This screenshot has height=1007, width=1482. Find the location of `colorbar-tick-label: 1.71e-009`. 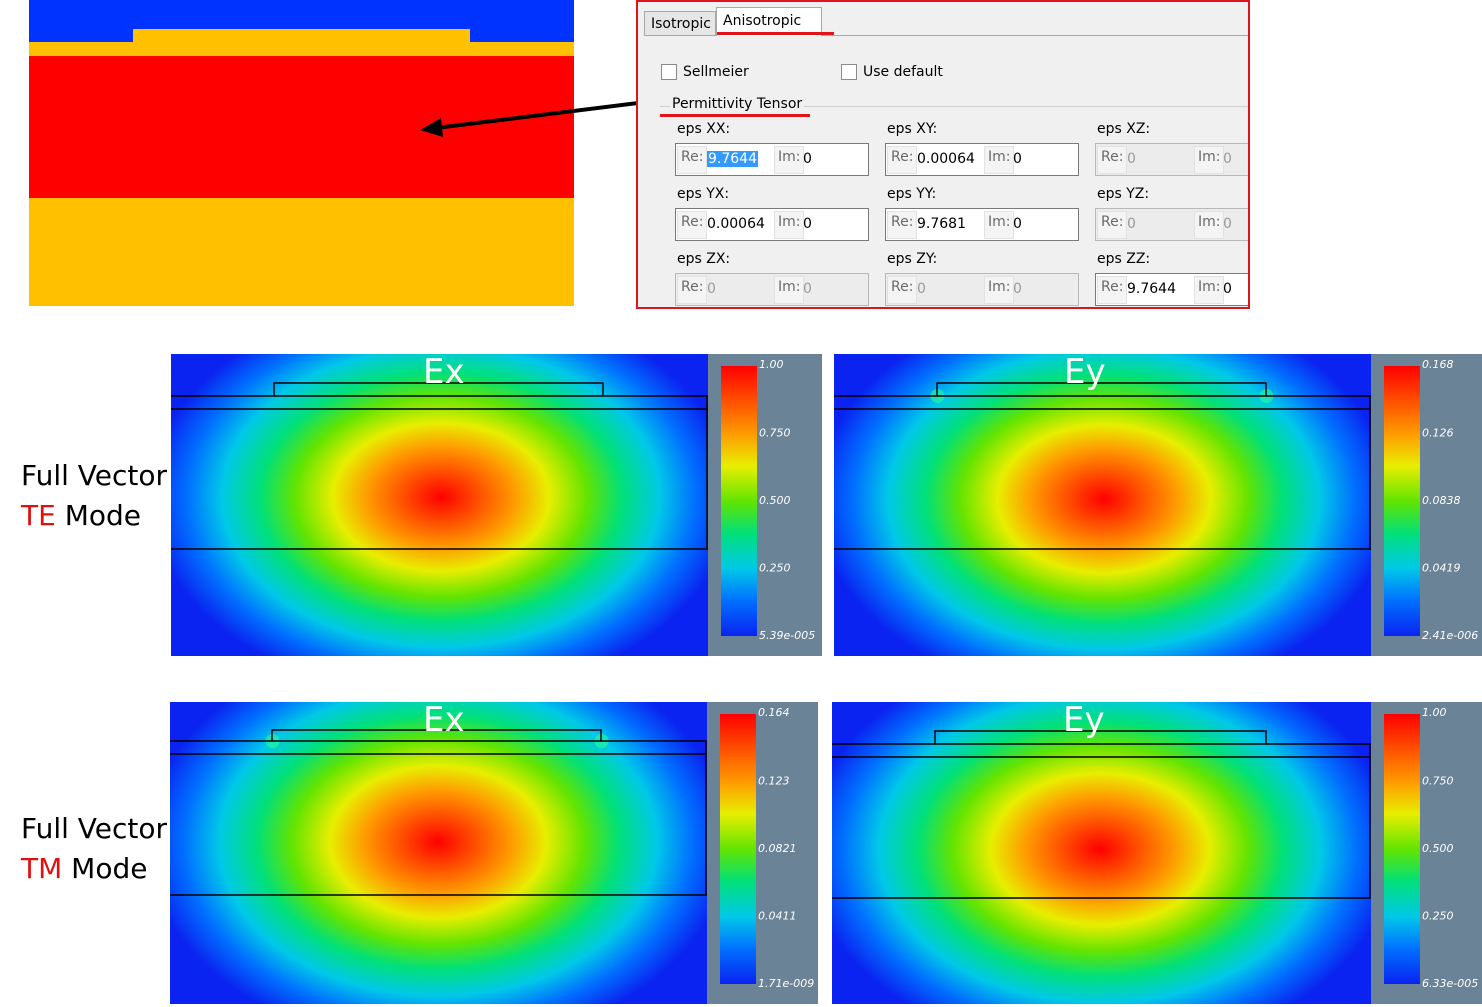

colorbar-tick-label: 1.71e-009 is located at coordinates (786, 983).